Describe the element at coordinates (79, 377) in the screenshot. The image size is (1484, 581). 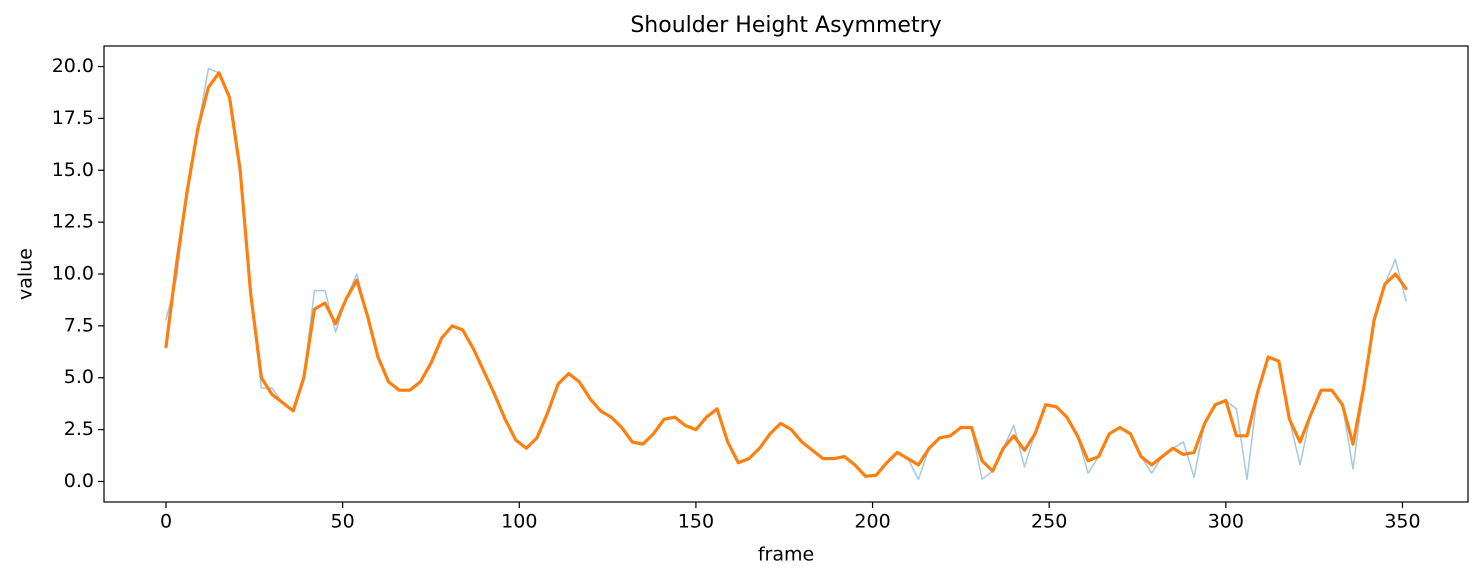
I see `y-tick-label: 5.0` at that location.